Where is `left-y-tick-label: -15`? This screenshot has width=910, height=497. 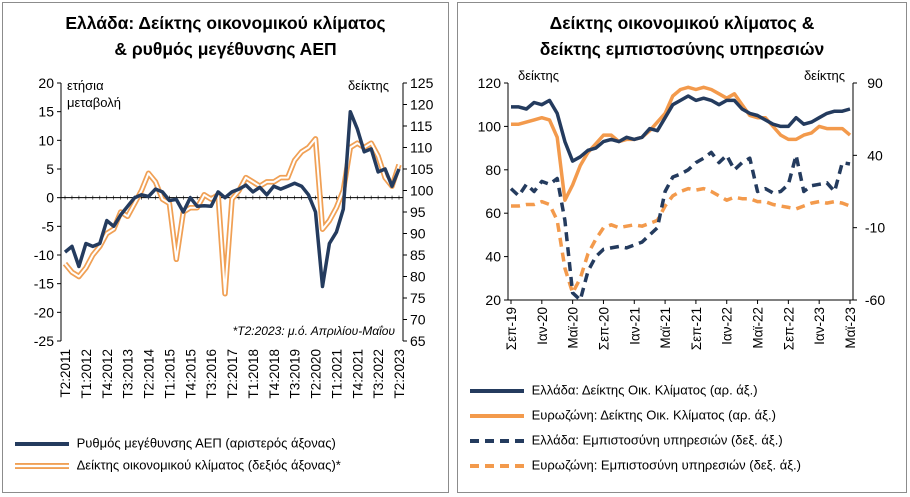 left-y-tick-label: -15 is located at coordinates (44, 284).